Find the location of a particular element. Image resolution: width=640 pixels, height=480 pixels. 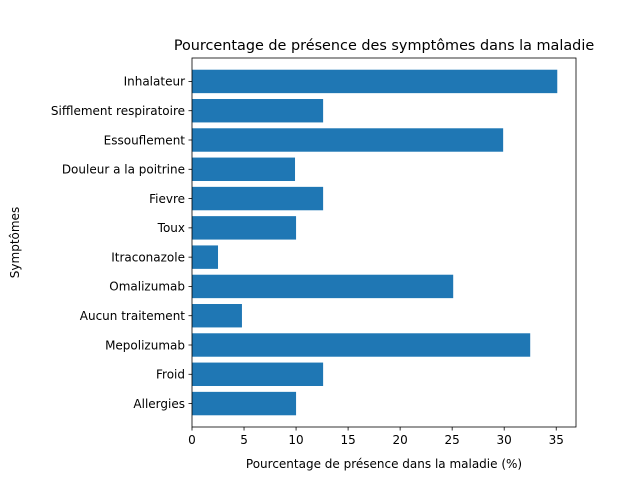

y-tick-label: Aucun traitement is located at coordinates (133, 316).